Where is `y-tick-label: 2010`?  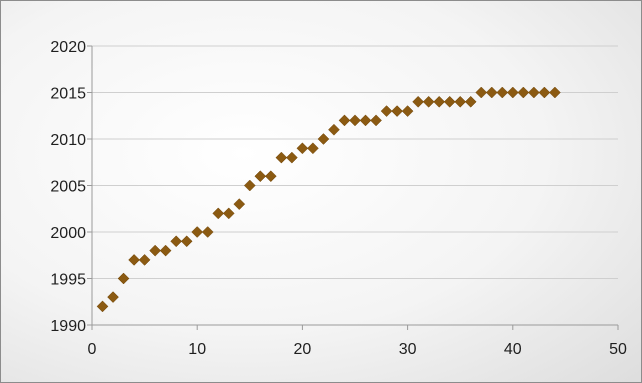
y-tick-label: 2010 is located at coordinates (68, 140).